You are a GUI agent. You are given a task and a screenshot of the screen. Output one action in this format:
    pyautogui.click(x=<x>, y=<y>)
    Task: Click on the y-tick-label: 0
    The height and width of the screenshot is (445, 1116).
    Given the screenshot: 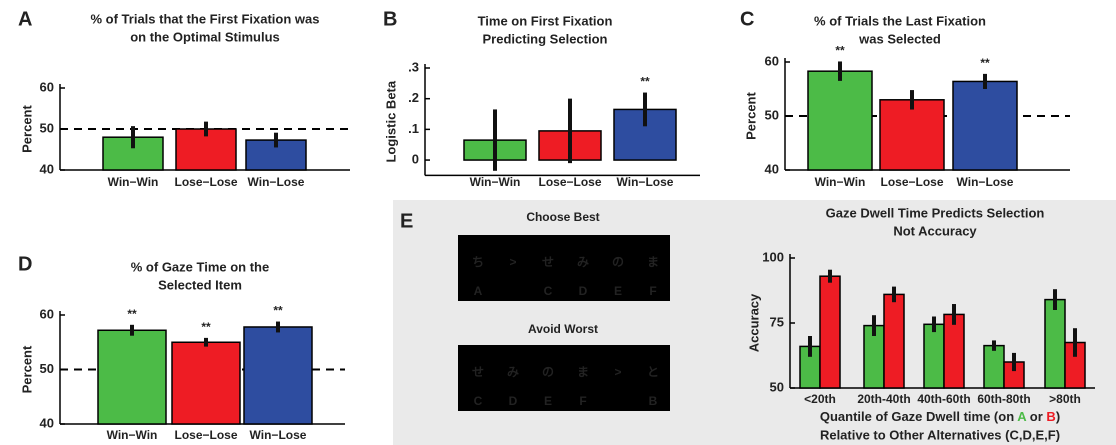 What is the action you would take?
    pyautogui.click(x=415, y=158)
    